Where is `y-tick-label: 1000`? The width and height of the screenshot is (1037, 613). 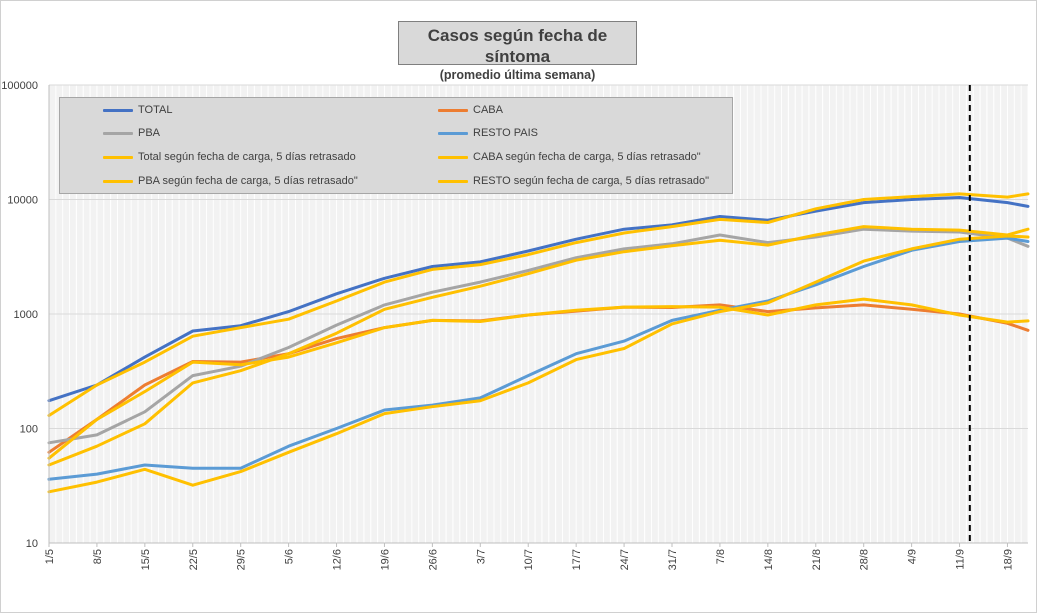
y-tick-label: 1000 is located at coordinates (26, 315).